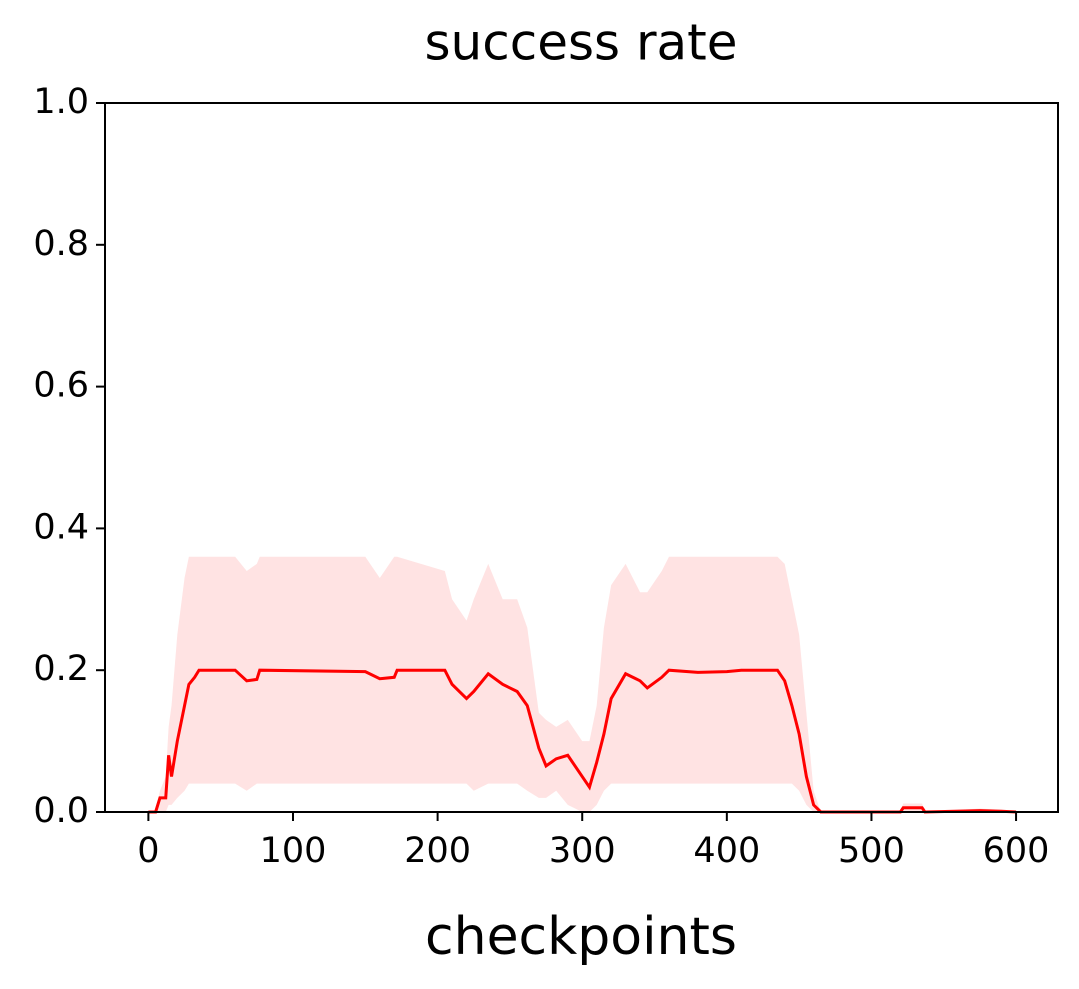 The width and height of the screenshot is (1079, 989). What do you see at coordinates (61, 527) in the screenshot?
I see `y-tick-label: 0.4` at bounding box center [61, 527].